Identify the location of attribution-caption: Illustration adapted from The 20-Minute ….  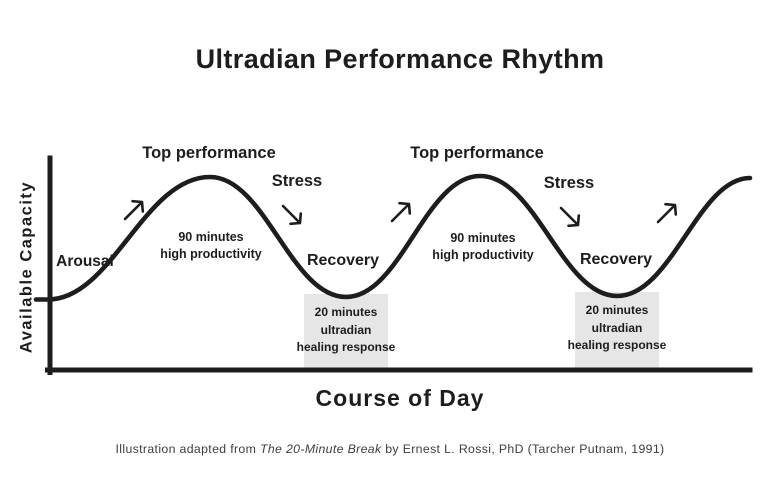
(390, 449).